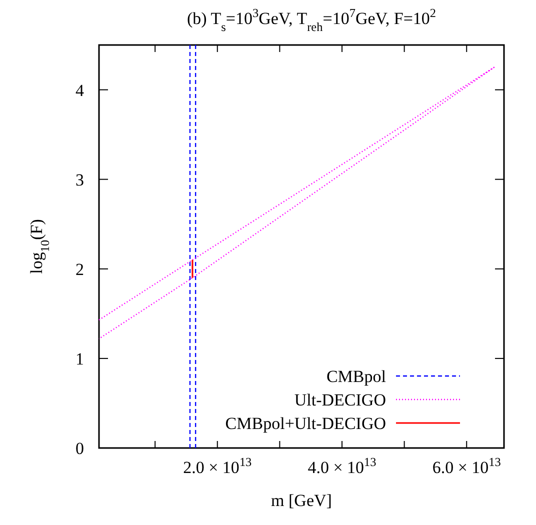 This screenshot has height=525, width=536. What do you see at coordinates (356, 376) in the screenshot?
I see `legend-label: CMBpol` at bounding box center [356, 376].